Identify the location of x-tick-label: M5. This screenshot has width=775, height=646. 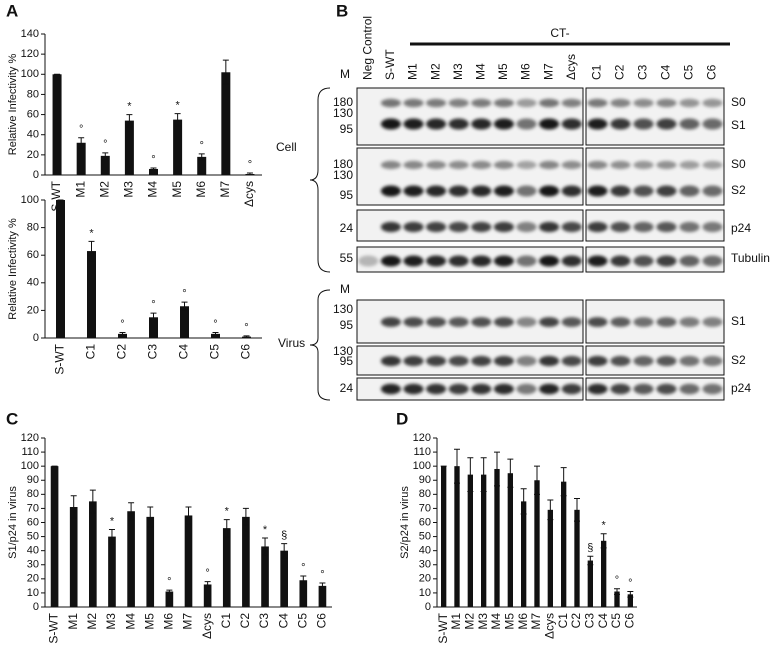
(149, 621).